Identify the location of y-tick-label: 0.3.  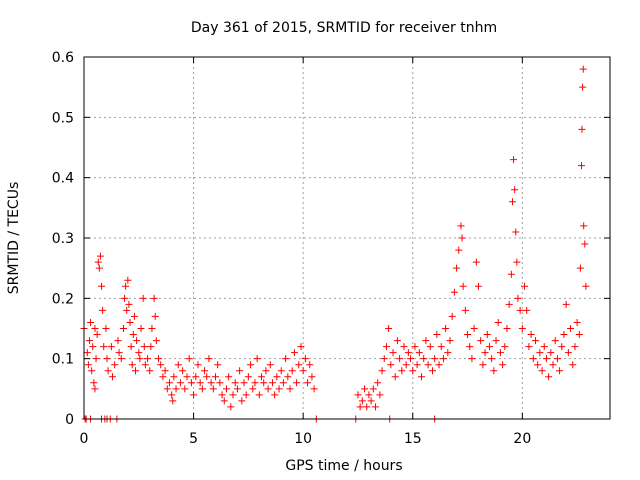
(63, 239).